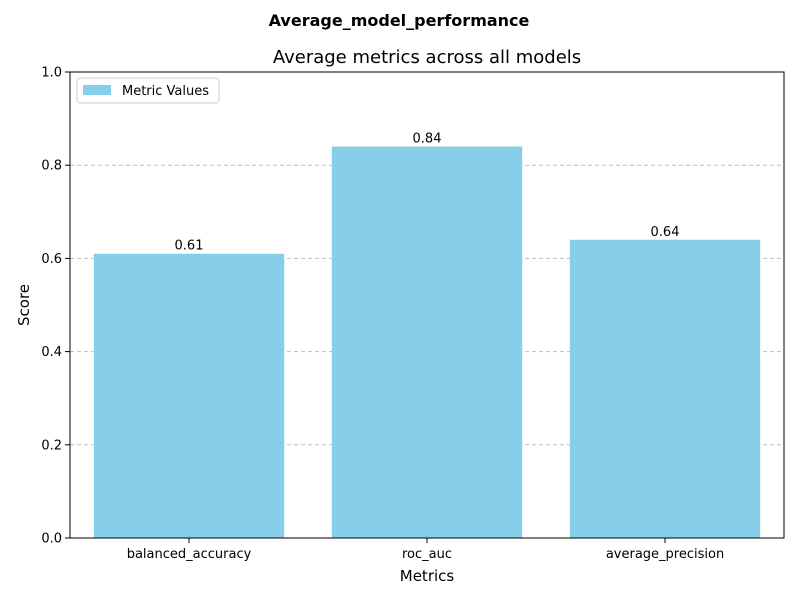 The height and width of the screenshot is (600, 800). I want to click on y-axis-label: Score, so click(24, 305).